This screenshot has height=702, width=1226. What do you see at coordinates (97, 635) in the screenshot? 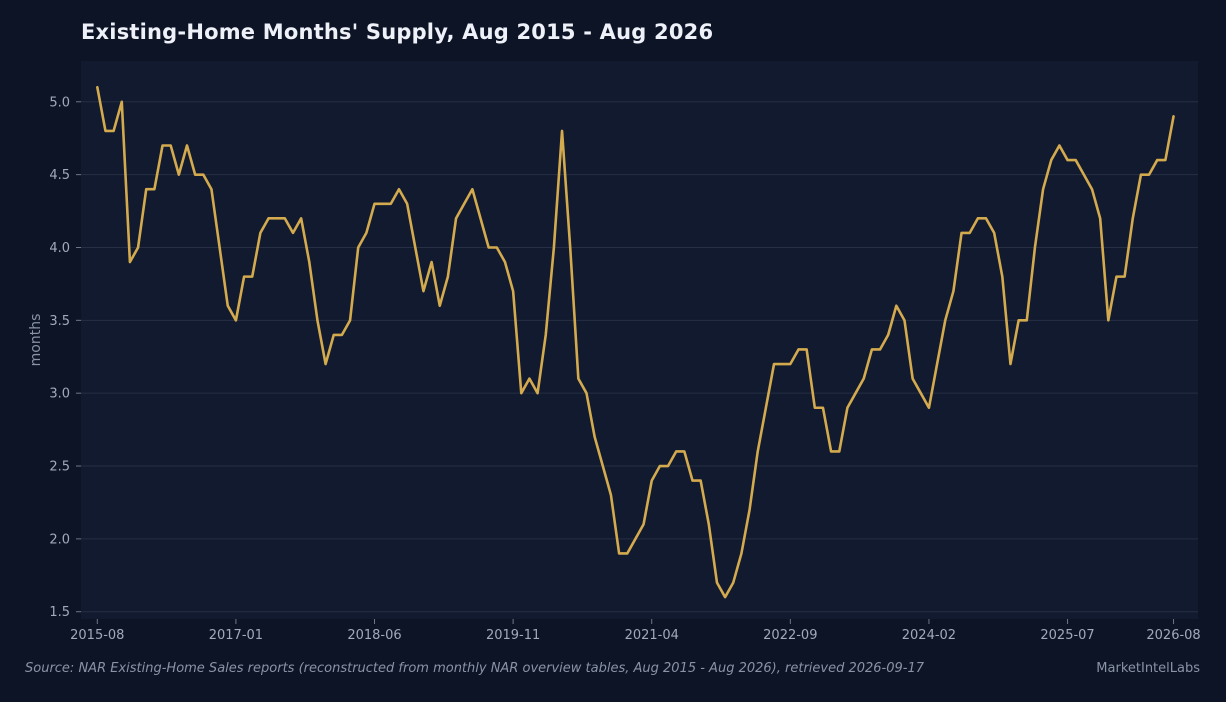
I see `x-tick-label: 2015-08` at bounding box center [97, 635].